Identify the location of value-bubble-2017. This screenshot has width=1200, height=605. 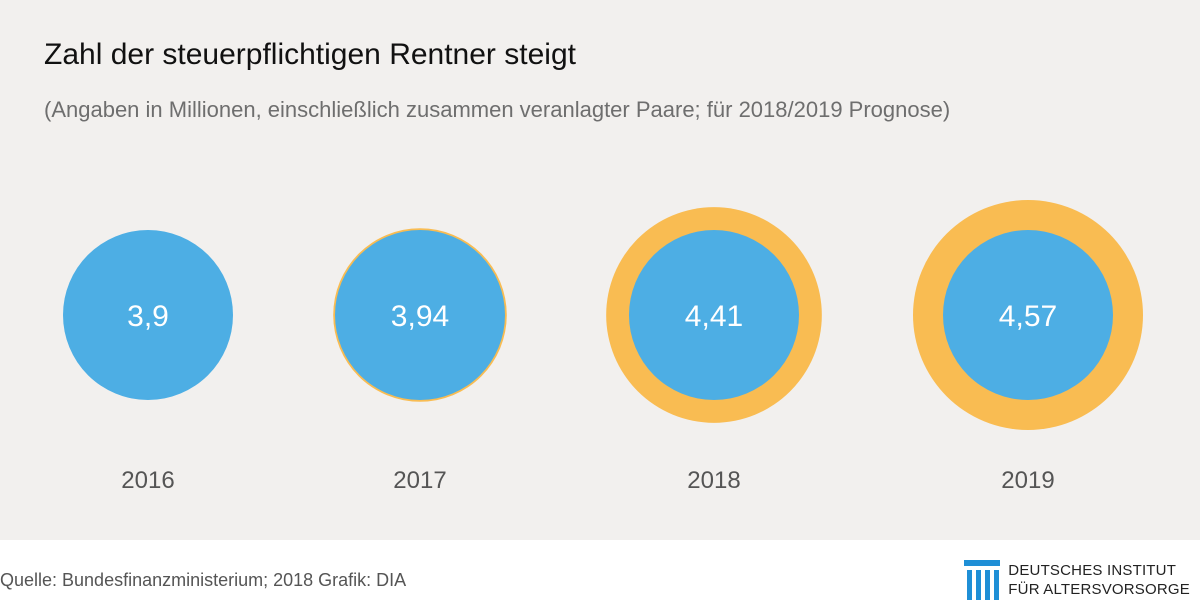
(420, 315).